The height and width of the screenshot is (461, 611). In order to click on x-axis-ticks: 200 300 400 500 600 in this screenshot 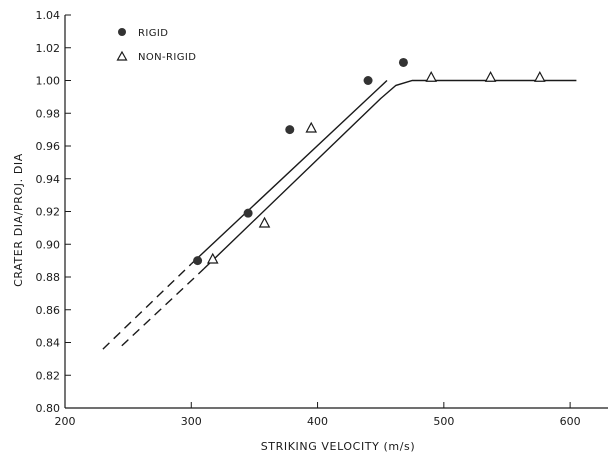, I will do `click(318, 415)`.